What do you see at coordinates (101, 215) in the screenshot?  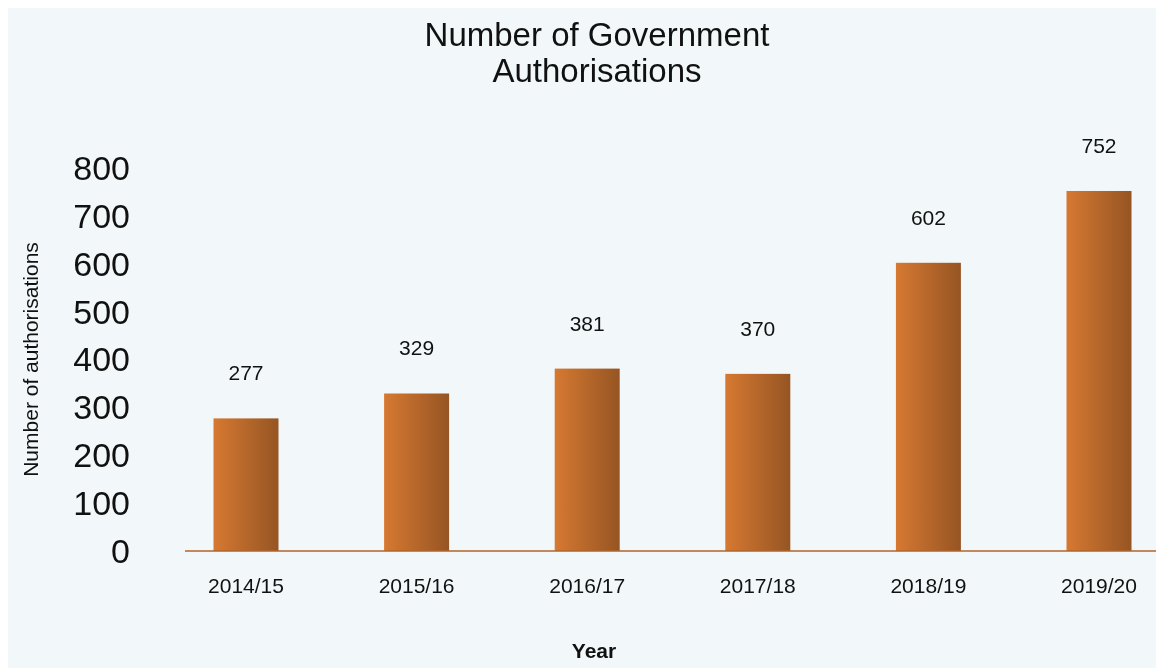 I see `y-tick-label: 700` at bounding box center [101, 215].